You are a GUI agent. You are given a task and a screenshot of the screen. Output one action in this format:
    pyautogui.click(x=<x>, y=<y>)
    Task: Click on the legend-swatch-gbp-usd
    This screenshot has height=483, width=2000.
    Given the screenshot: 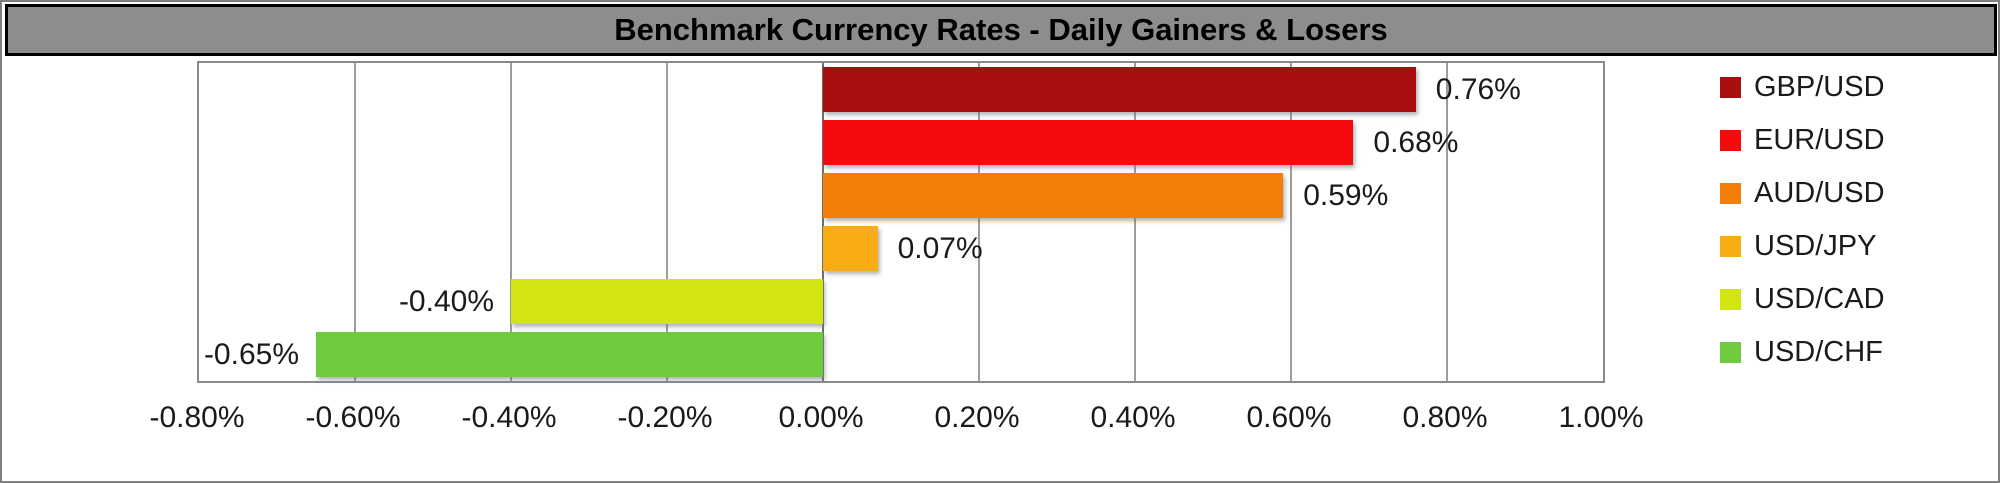 What is the action you would take?
    pyautogui.click(x=1730, y=87)
    